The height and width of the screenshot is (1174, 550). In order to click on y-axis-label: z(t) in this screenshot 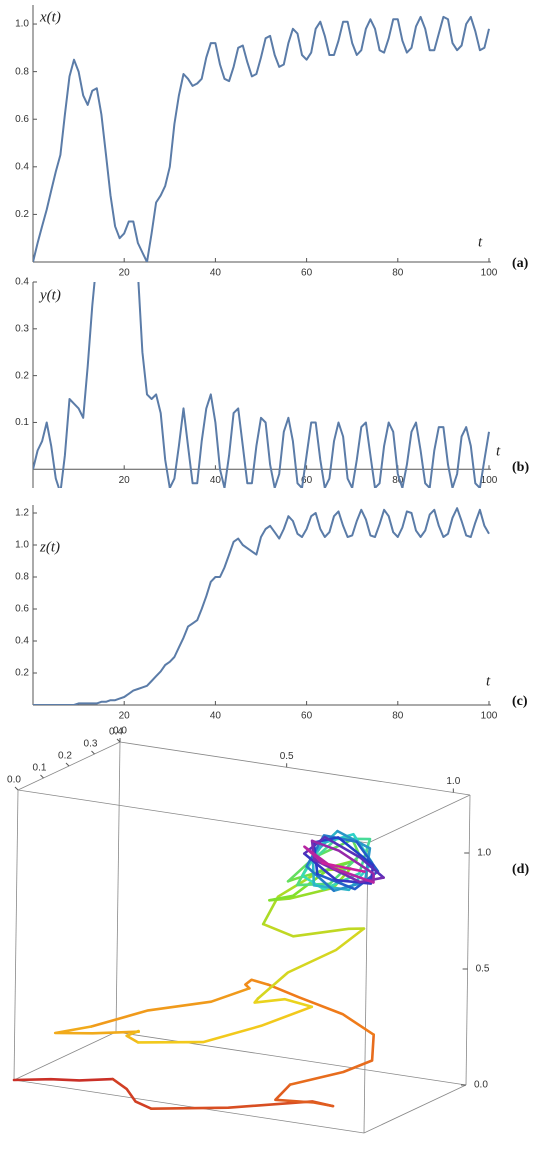, I will do `click(49, 547)`.